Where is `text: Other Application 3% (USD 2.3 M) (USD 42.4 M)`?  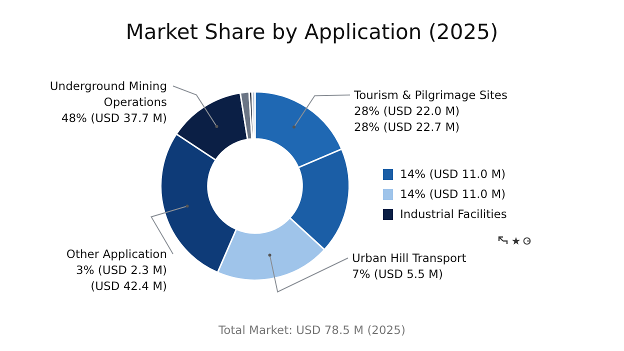 text: Other Application 3% (USD 2.3 M) (USD 42.4 M) is located at coordinates (116, 270).